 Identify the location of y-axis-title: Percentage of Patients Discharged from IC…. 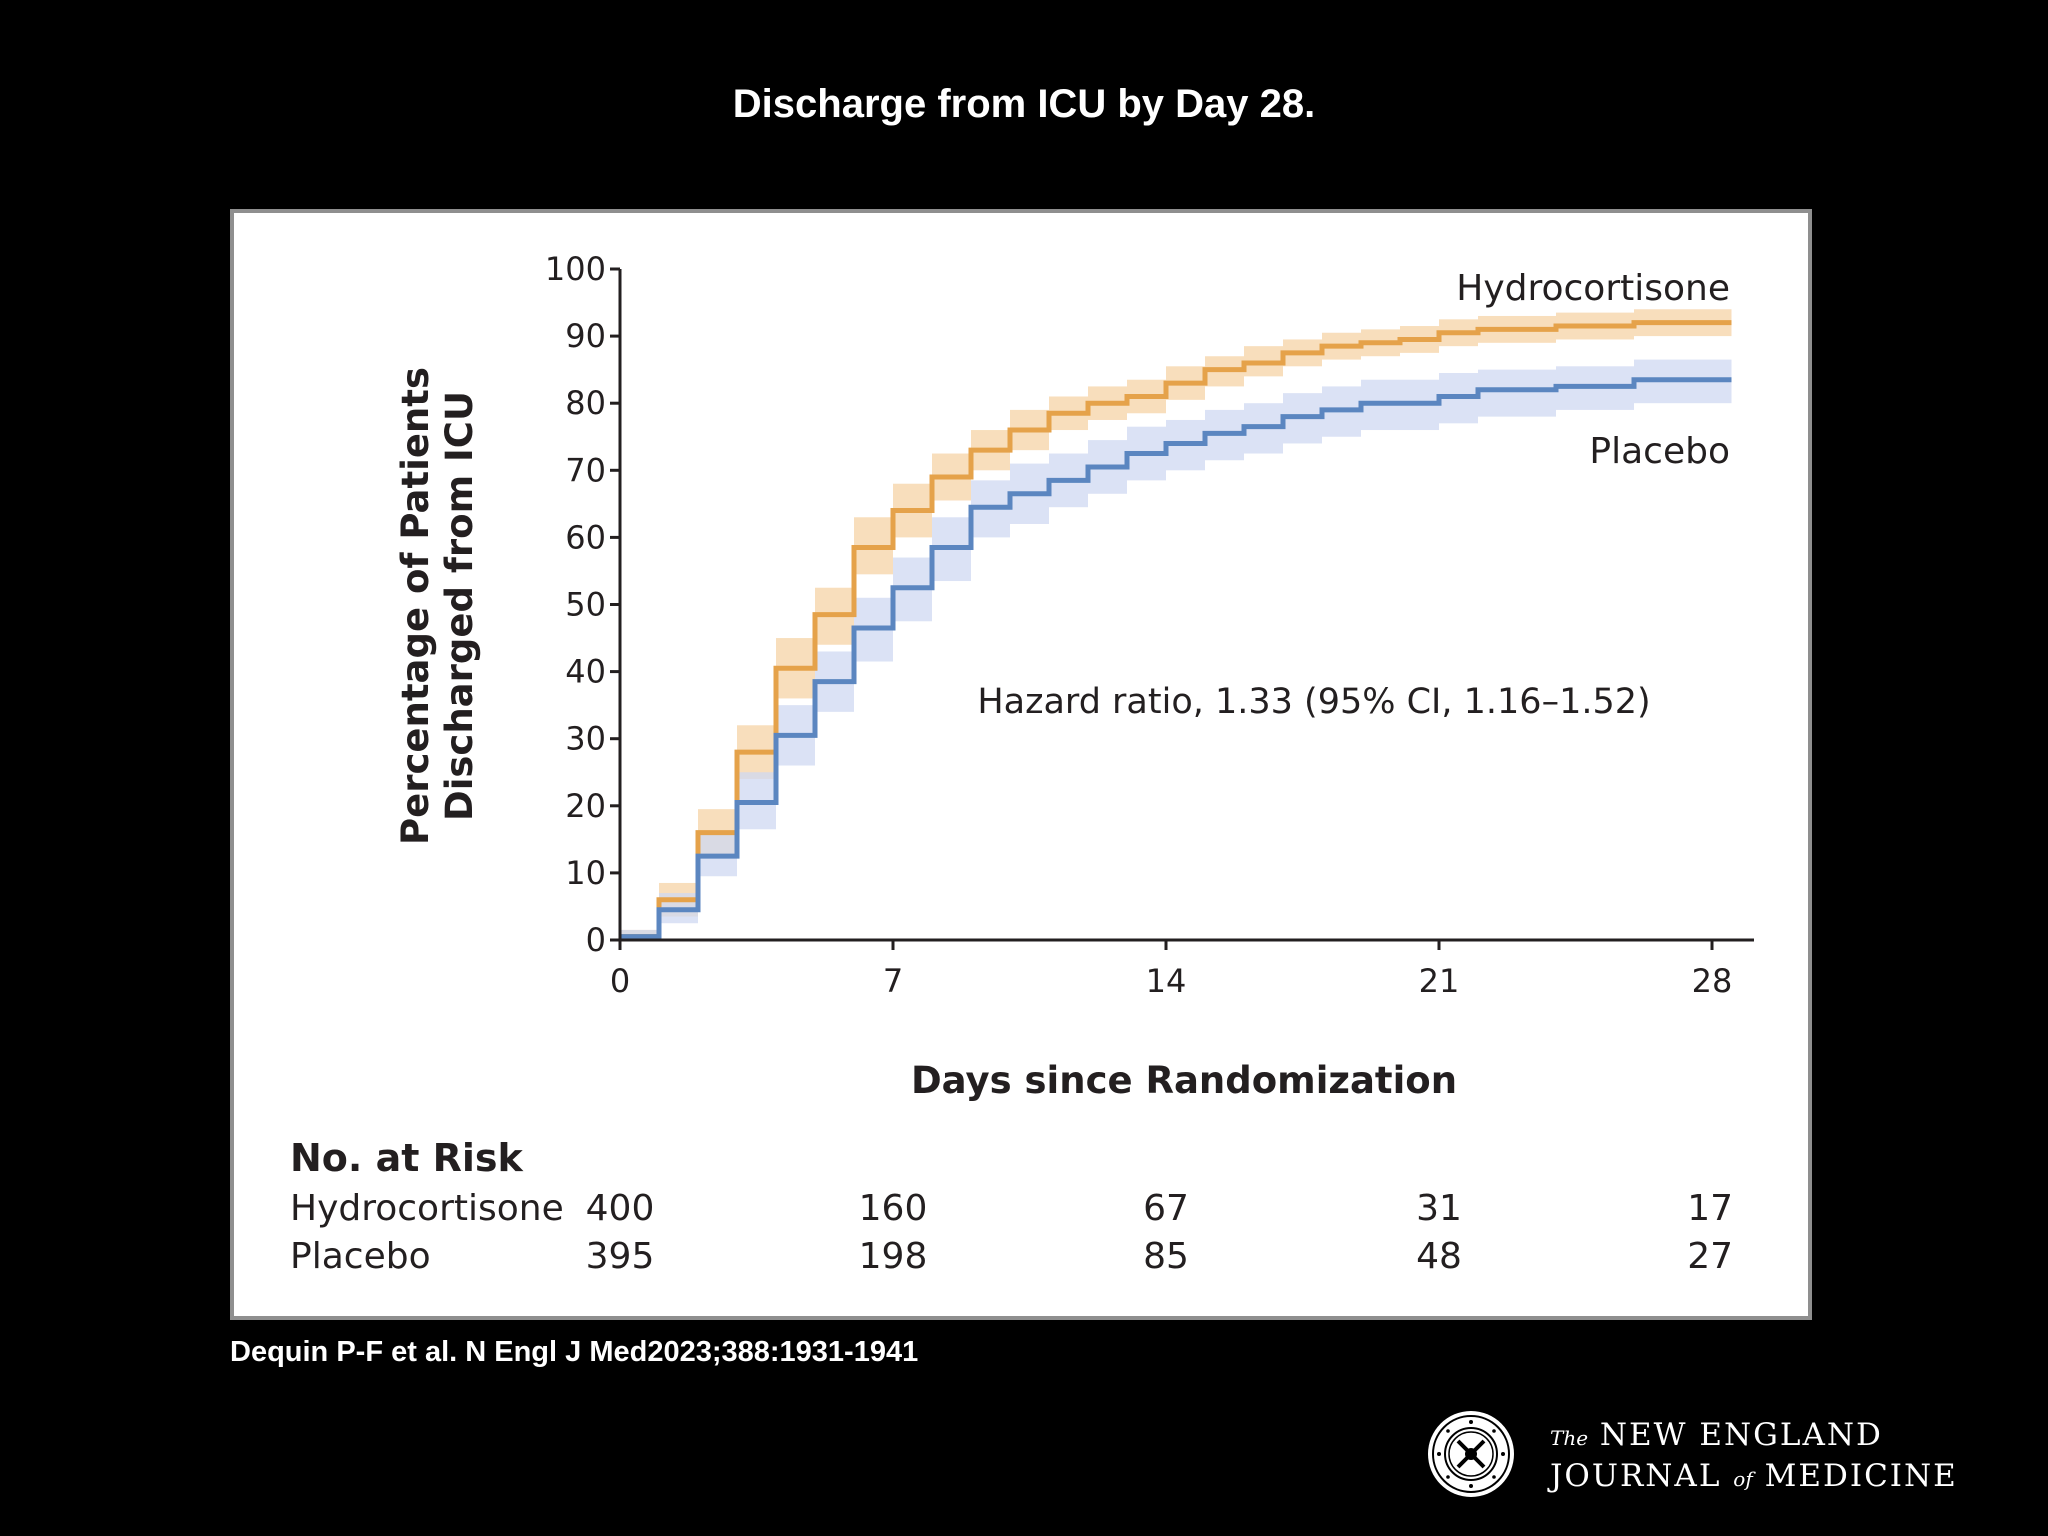
(437, 606).